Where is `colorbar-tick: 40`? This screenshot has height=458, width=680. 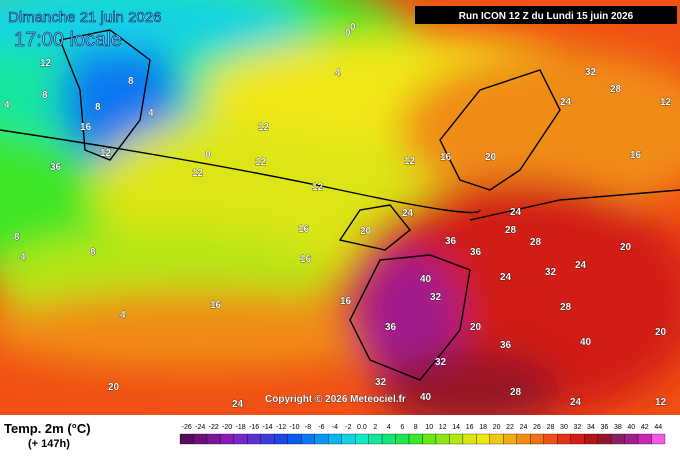 colorbar-tick: 40 is located at coordinates (631, 427).